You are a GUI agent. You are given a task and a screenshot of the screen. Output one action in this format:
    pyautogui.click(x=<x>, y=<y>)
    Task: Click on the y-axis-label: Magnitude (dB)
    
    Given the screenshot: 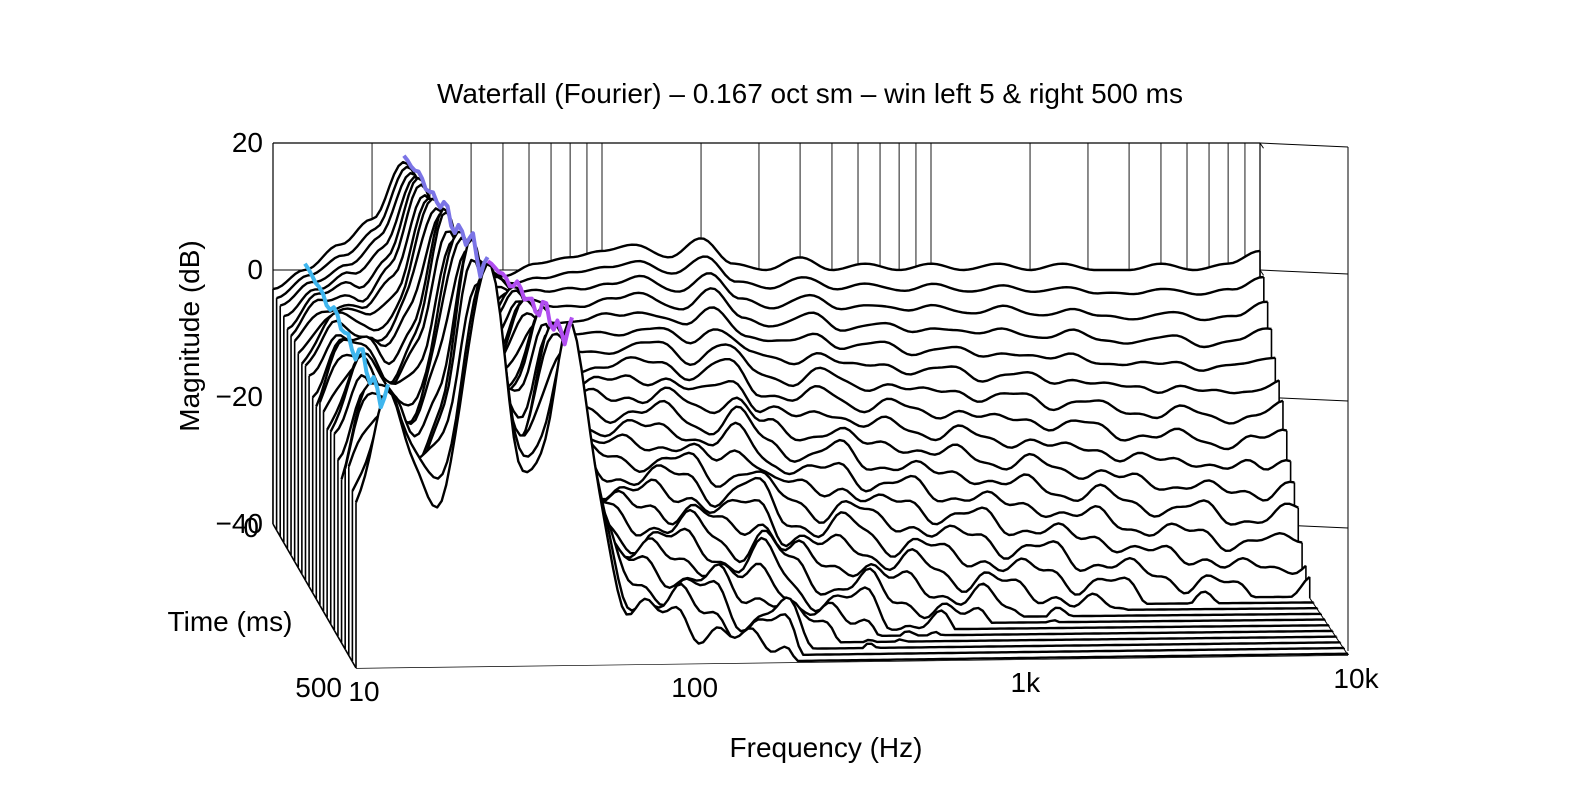 What is the action you would take?
    pyautogui.click(x=189, y=336)
    